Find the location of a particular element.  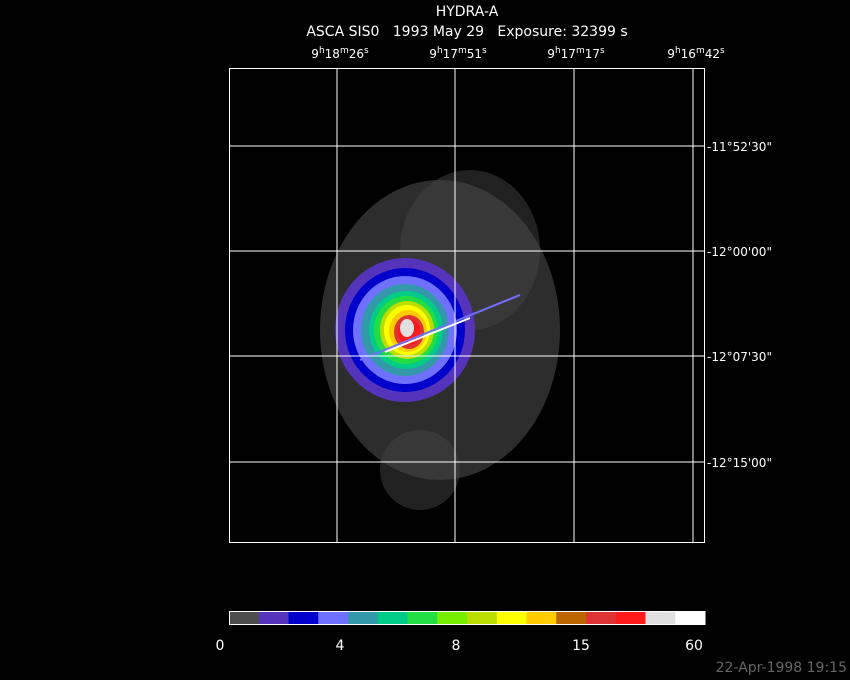

ra-labels: 9h18m26s 9h17m51s 9h17m17s 9h16m42s is located at coordinates (518, 53).